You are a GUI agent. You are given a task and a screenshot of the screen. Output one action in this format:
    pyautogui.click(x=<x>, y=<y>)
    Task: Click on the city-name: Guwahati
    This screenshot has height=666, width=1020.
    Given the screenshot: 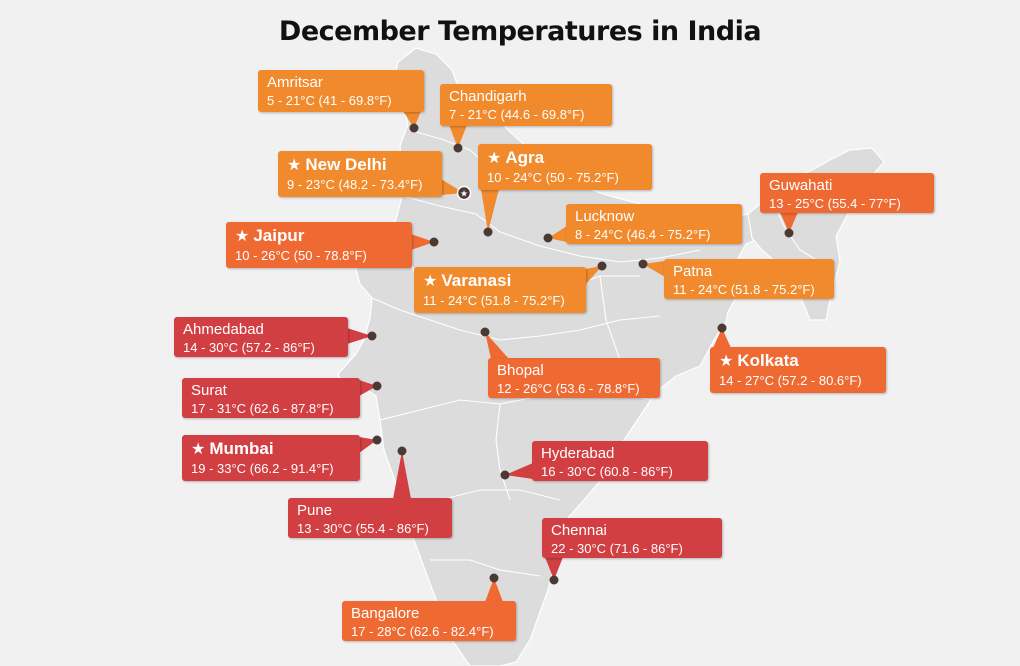 What is the action you would take?
    pyautogui.click(x=801, y=185)
    